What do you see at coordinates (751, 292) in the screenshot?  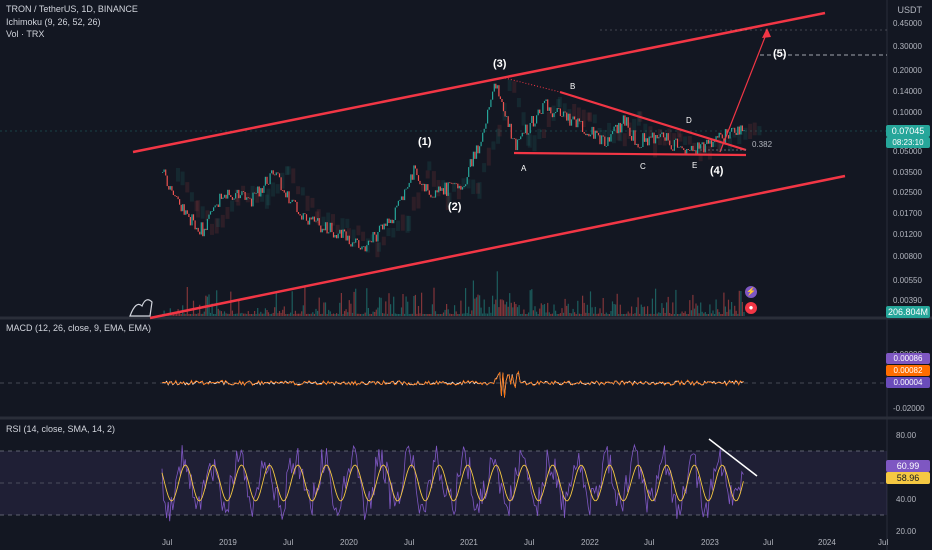 I see `lightning-icon: ⚡` at bounding box center [751, 292].